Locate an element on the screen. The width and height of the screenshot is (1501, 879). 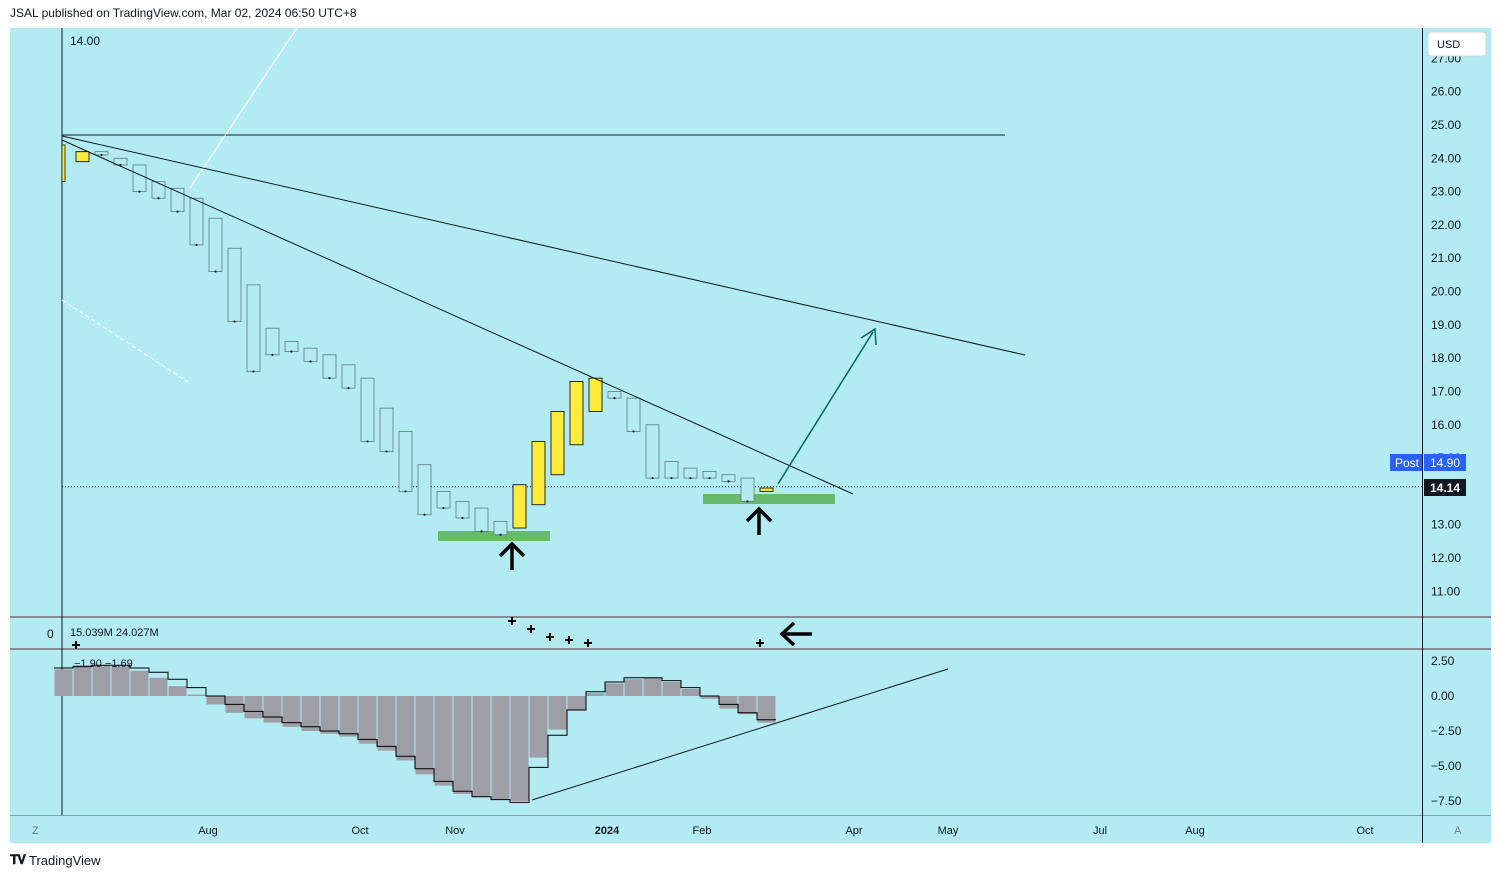
time-tick-label: Apr is located at coordinates (853, 831).